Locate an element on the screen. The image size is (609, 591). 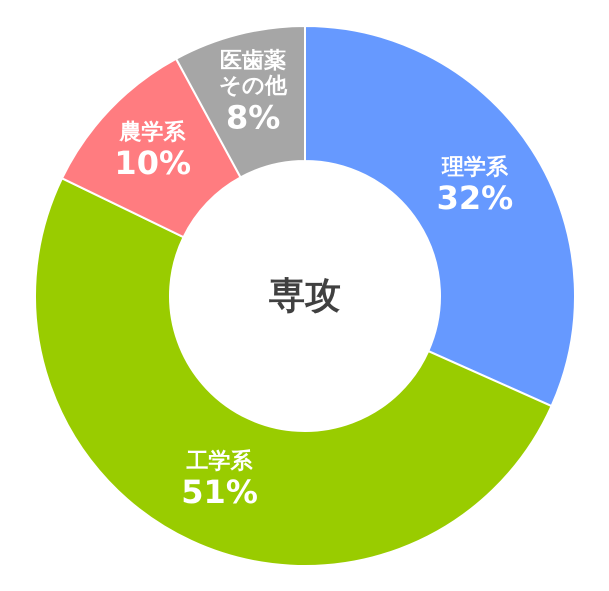
slice-label: 工学系 is located at coordinates (220, 461).